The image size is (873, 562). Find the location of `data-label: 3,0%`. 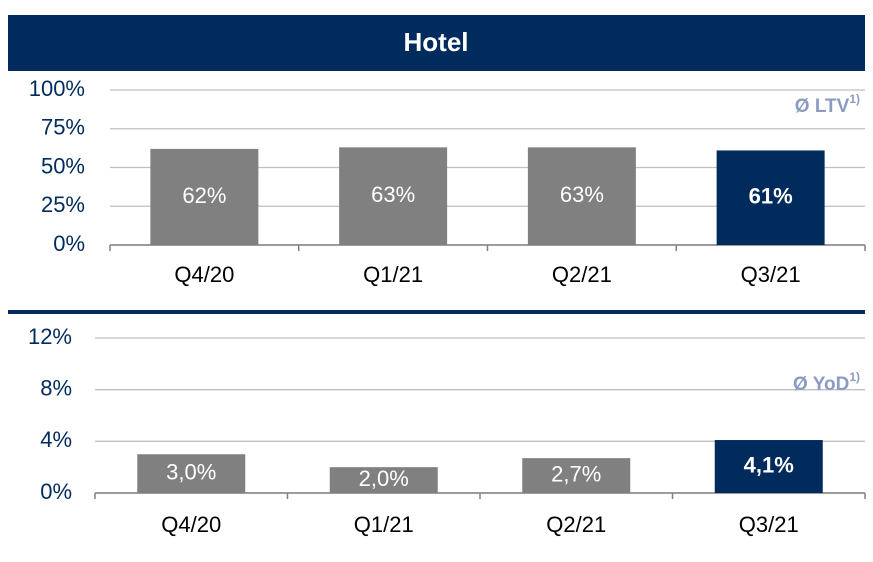

data-label: 3,0% is located at coordinates (191, 471).